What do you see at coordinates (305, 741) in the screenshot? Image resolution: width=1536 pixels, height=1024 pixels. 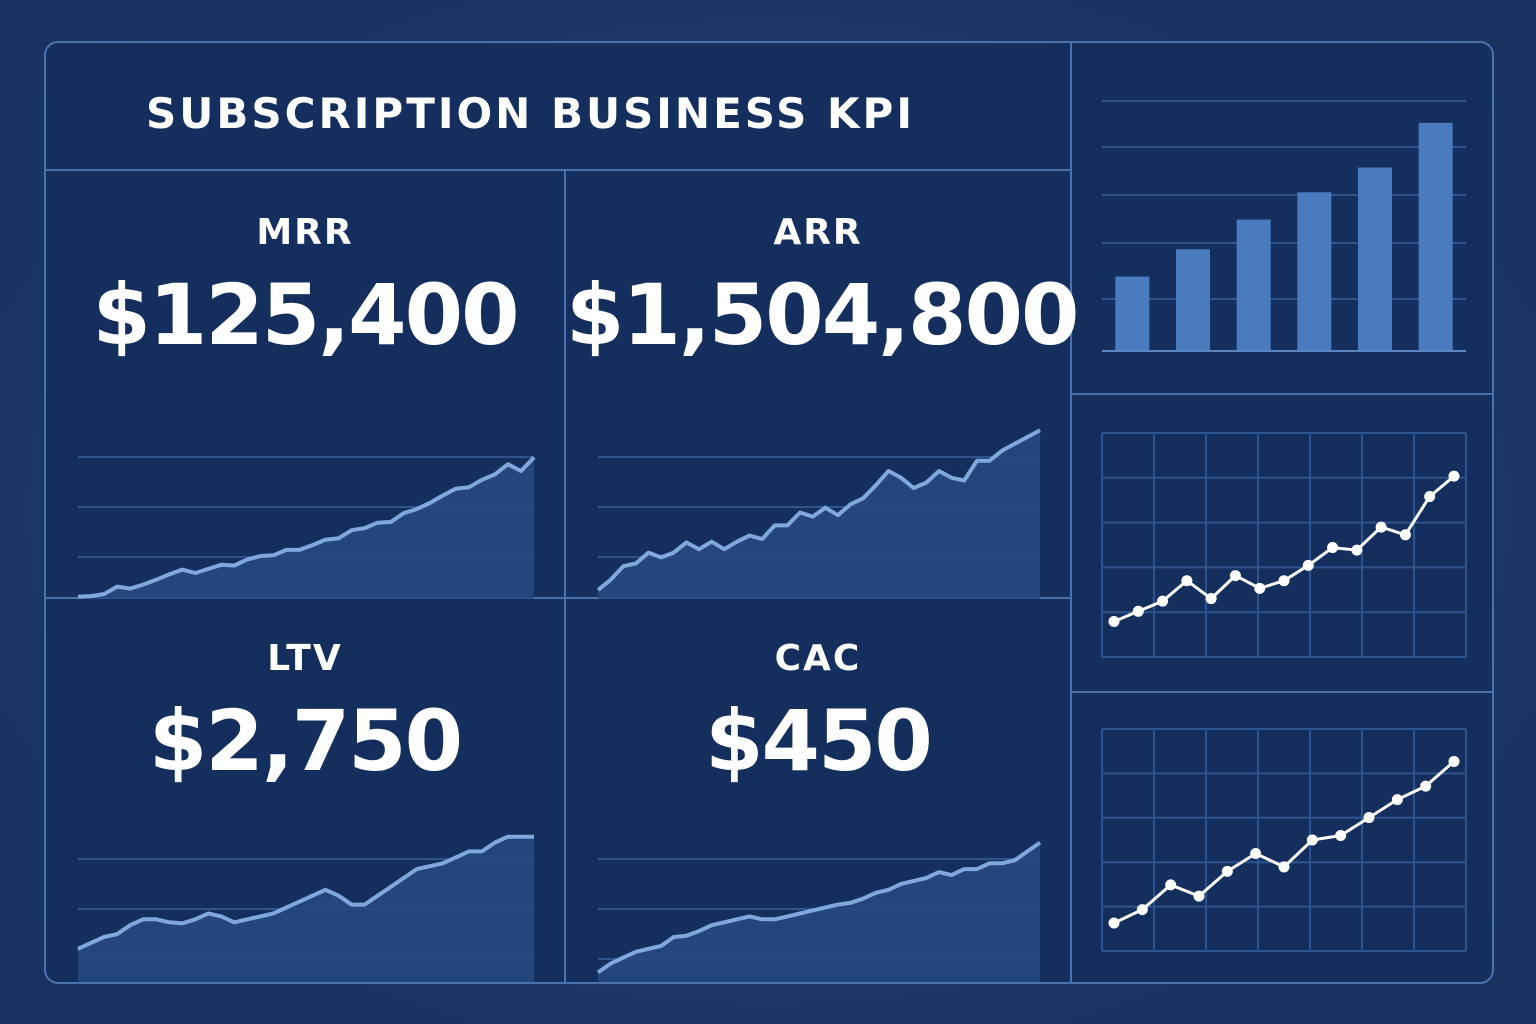 I see `kpi-value: $2,750` at bounding box center [305, 741].